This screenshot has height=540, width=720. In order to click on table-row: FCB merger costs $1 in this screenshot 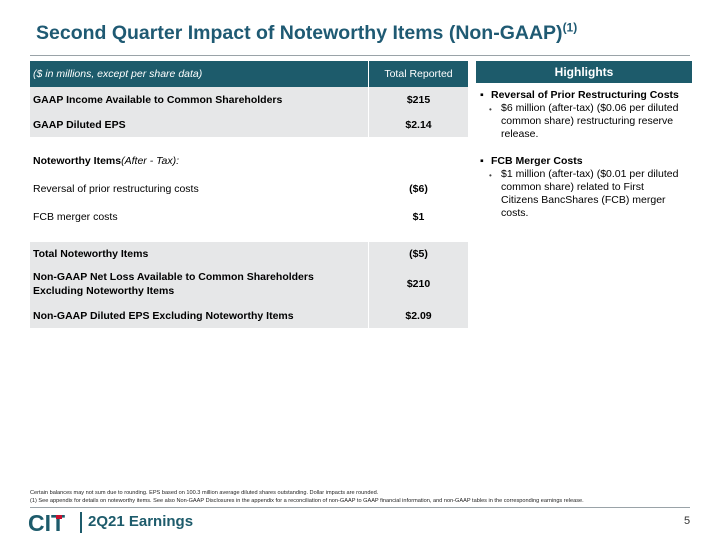, I will do `click(249, 216)`.